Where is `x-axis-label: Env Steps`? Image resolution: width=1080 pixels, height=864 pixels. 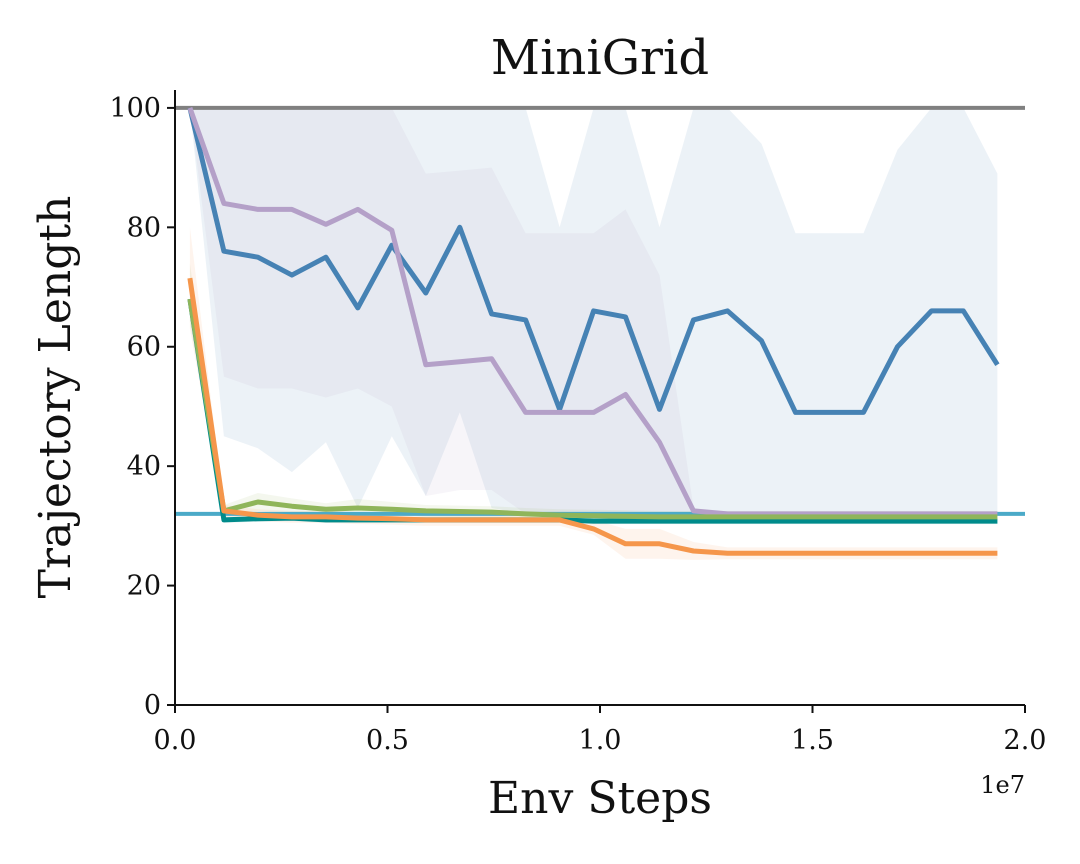 x-axis-label: Env Steps is located at coordinates (600, 798).